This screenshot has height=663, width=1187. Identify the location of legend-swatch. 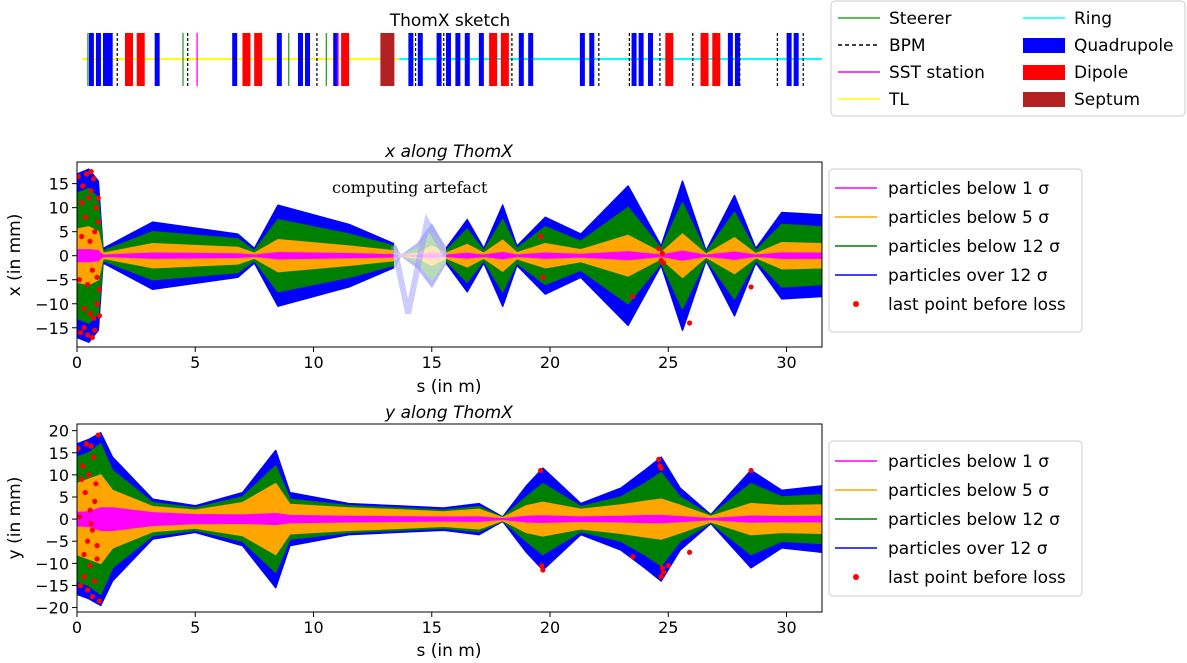
(856, 577).